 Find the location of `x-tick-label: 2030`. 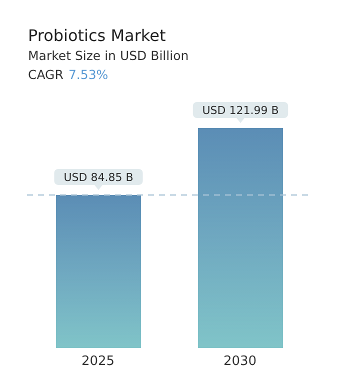

x-tick-label: 2030 is located at coordinates (240, 362).